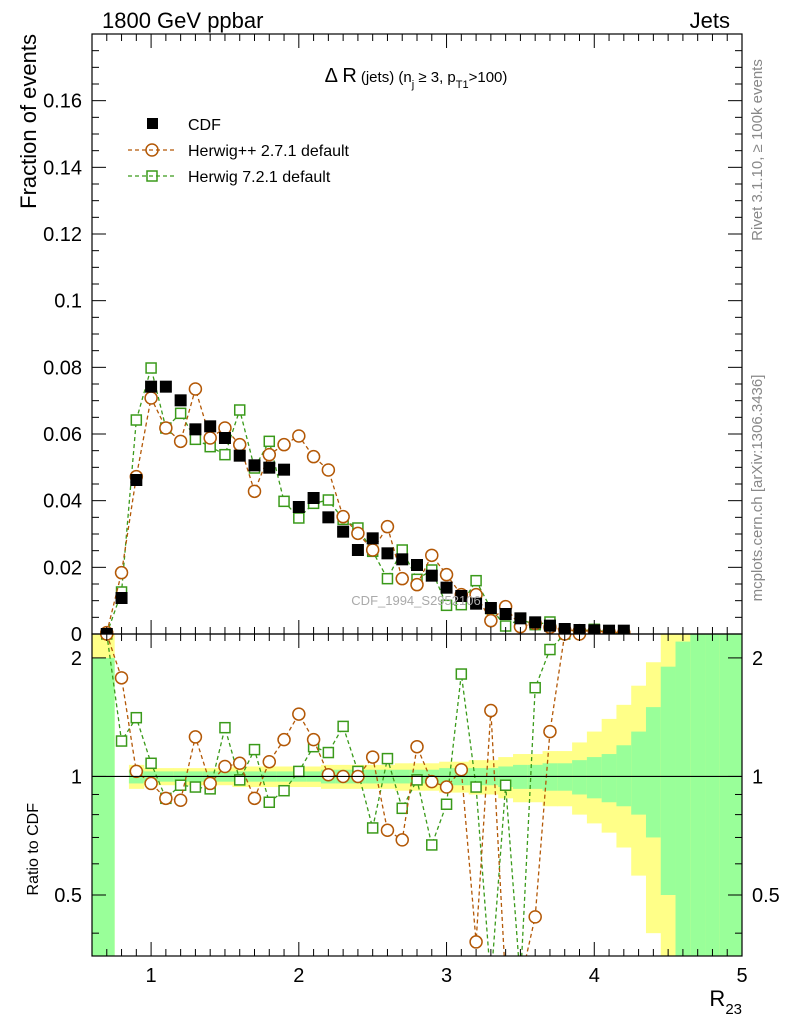 This screenshot has height=1024, width=786. I want to click on legend-marker-herwigpp, so click(152, 150).